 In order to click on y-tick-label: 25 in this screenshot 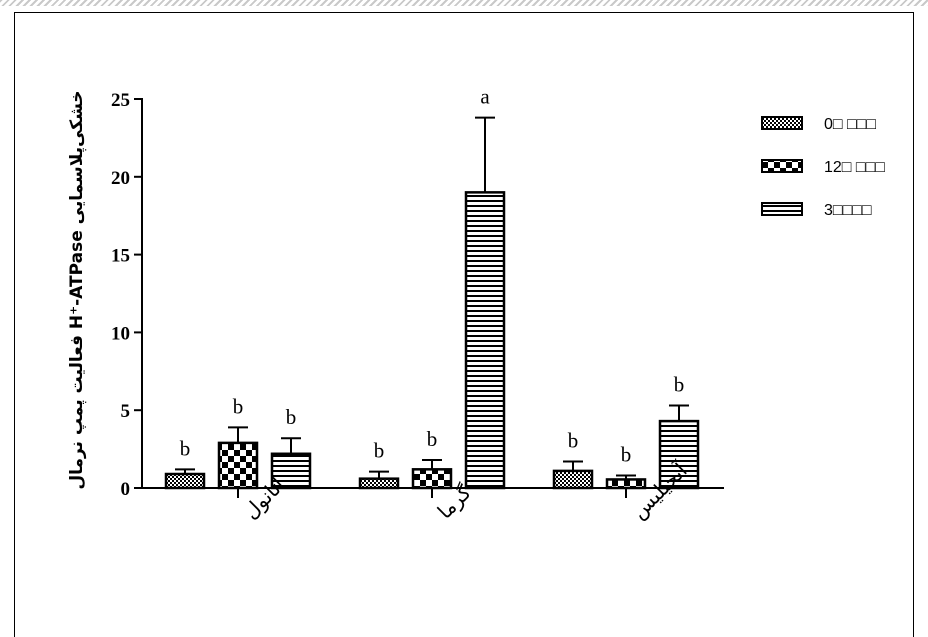, I will do `click(120, 100)`.